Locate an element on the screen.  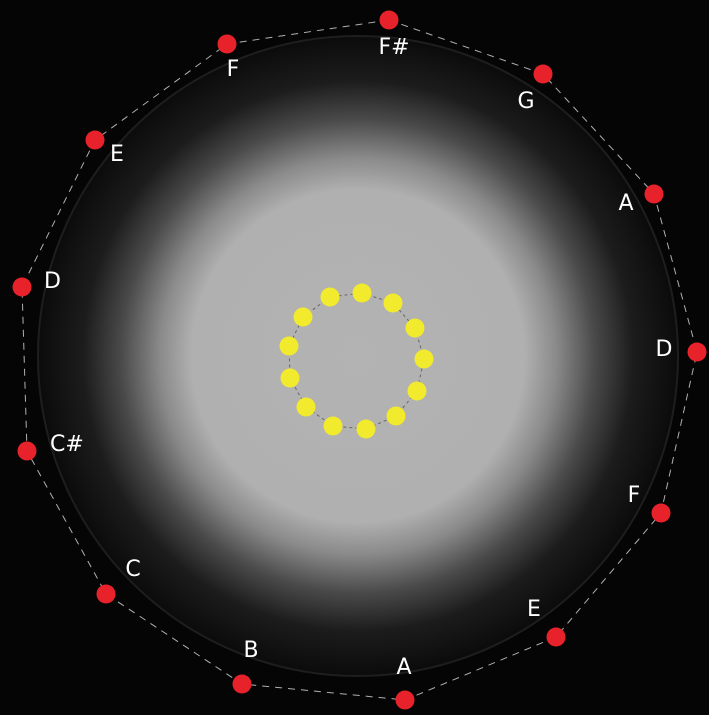
outer-note-label: B is located at coordinates (250, 650).